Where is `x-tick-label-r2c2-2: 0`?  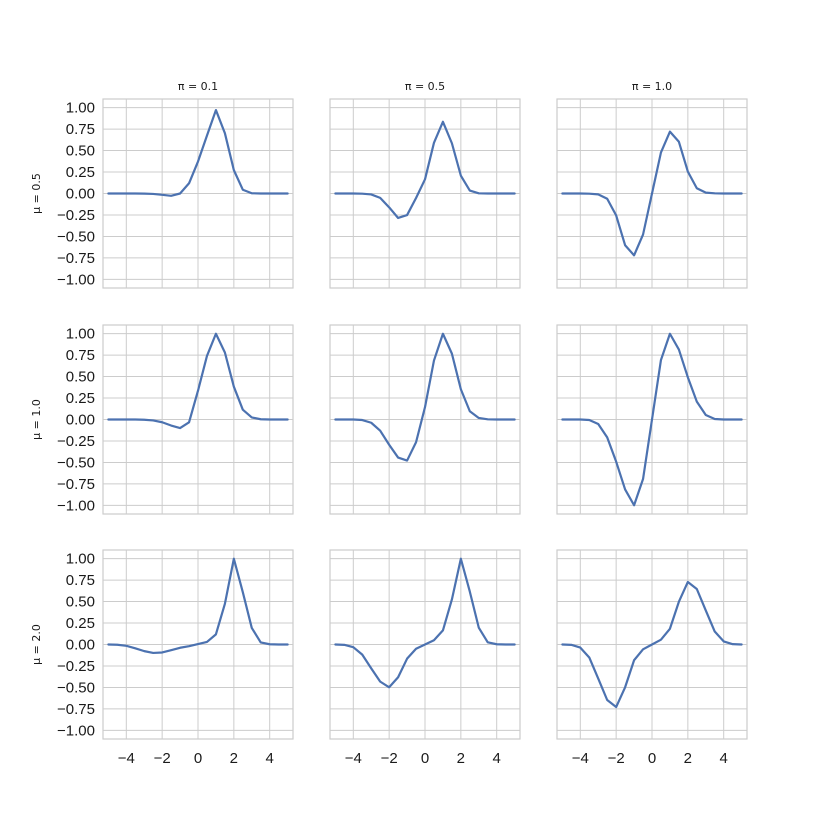
x-tick-label-r2c2-2: 0 is located at coordinates (652, 758).